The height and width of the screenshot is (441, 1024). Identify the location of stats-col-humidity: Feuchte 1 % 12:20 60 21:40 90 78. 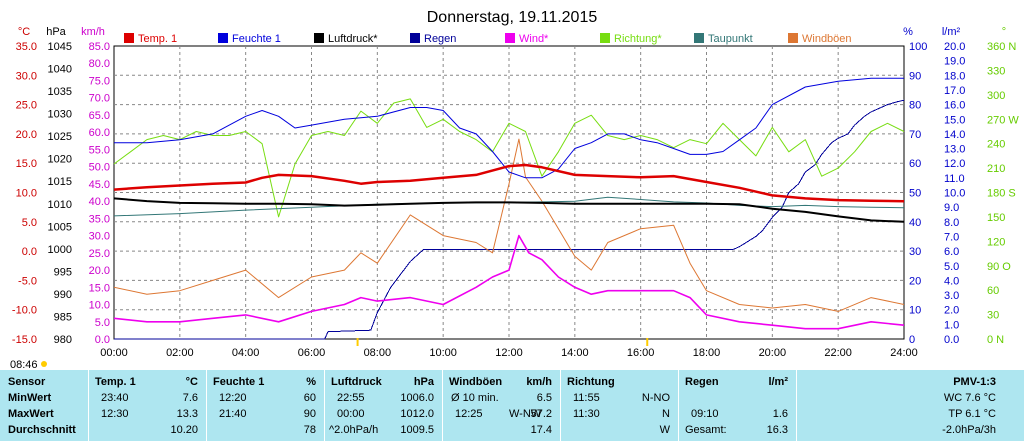
(265, 405).